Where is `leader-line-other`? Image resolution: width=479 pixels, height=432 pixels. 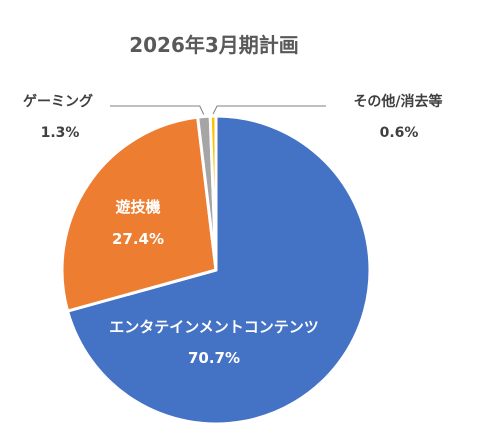
leader-line-other is located at coordinates (269, 110).